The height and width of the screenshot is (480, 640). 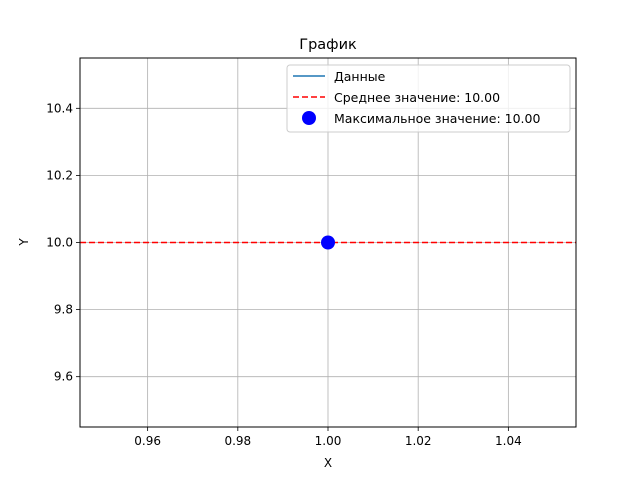 I want to click on legend-box, so click(x=428, y=98).